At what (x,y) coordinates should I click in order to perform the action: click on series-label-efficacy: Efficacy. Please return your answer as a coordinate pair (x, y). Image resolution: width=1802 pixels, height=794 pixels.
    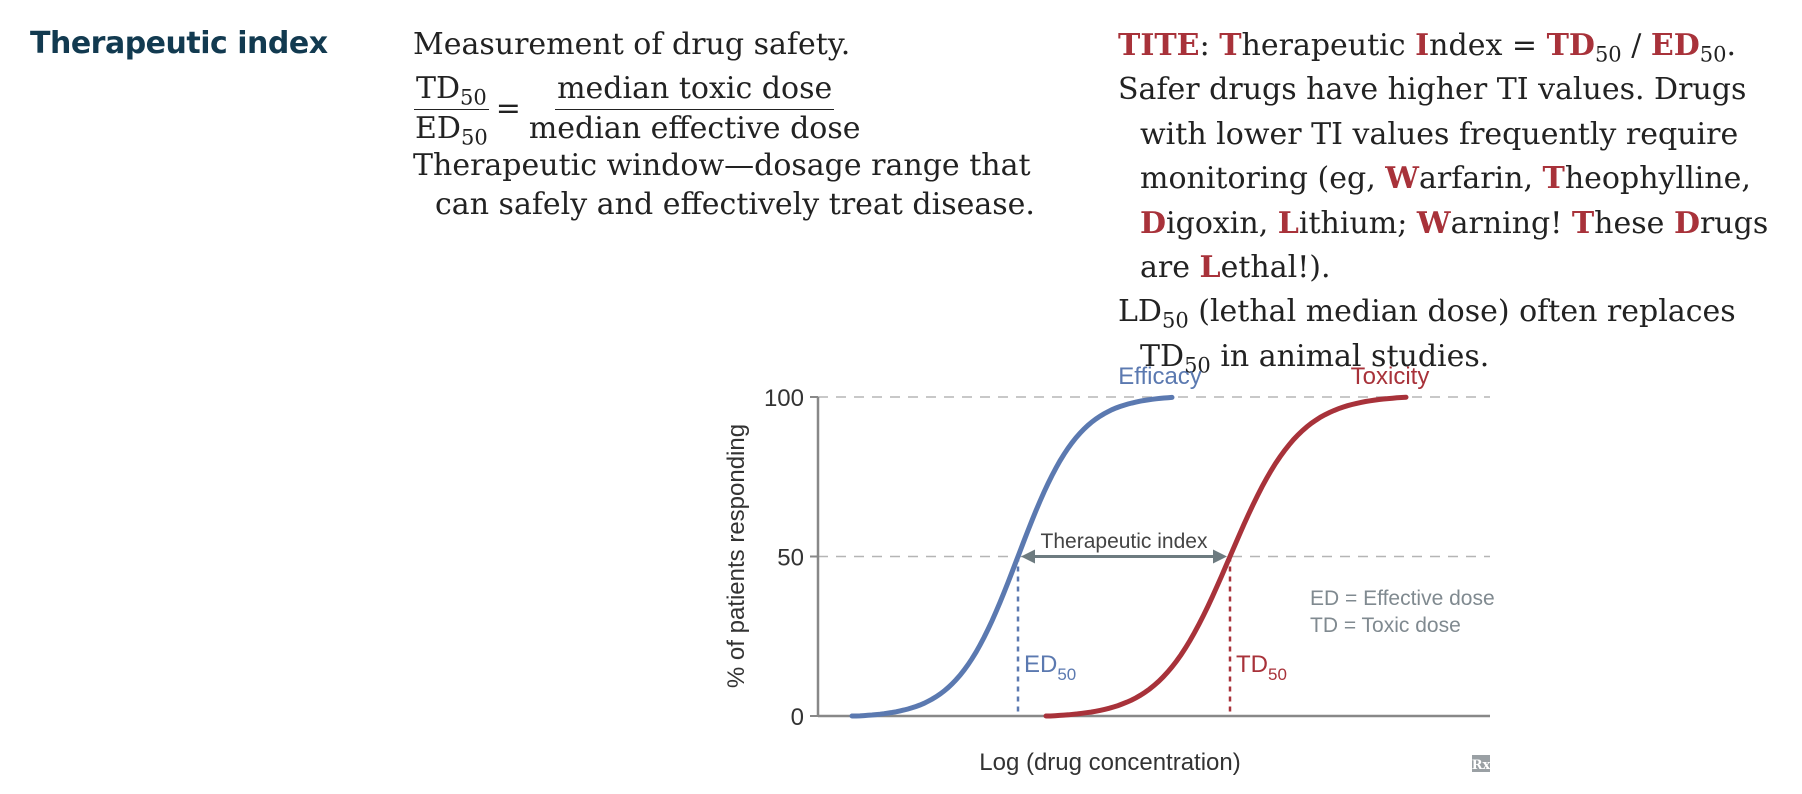
    Looking at the image, I should click on (1160, 376).